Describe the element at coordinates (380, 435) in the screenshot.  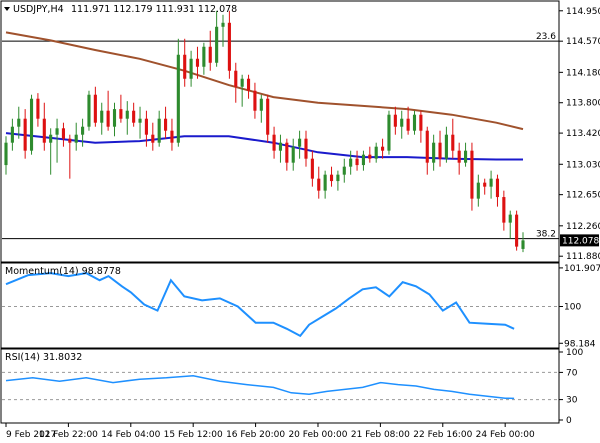
I see `time-tick-label: 21 Feb 08:00` at that location.